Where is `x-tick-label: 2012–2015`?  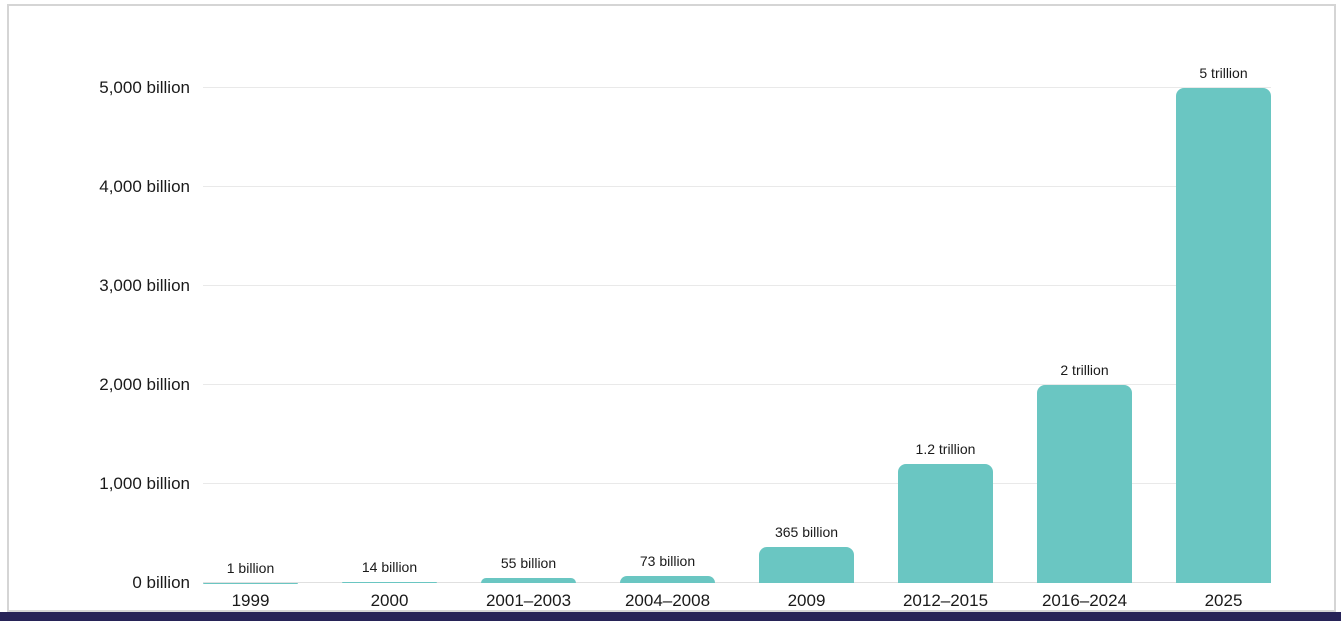
x-tick-label: 2012–2015 is located at coordinates (945, 600).